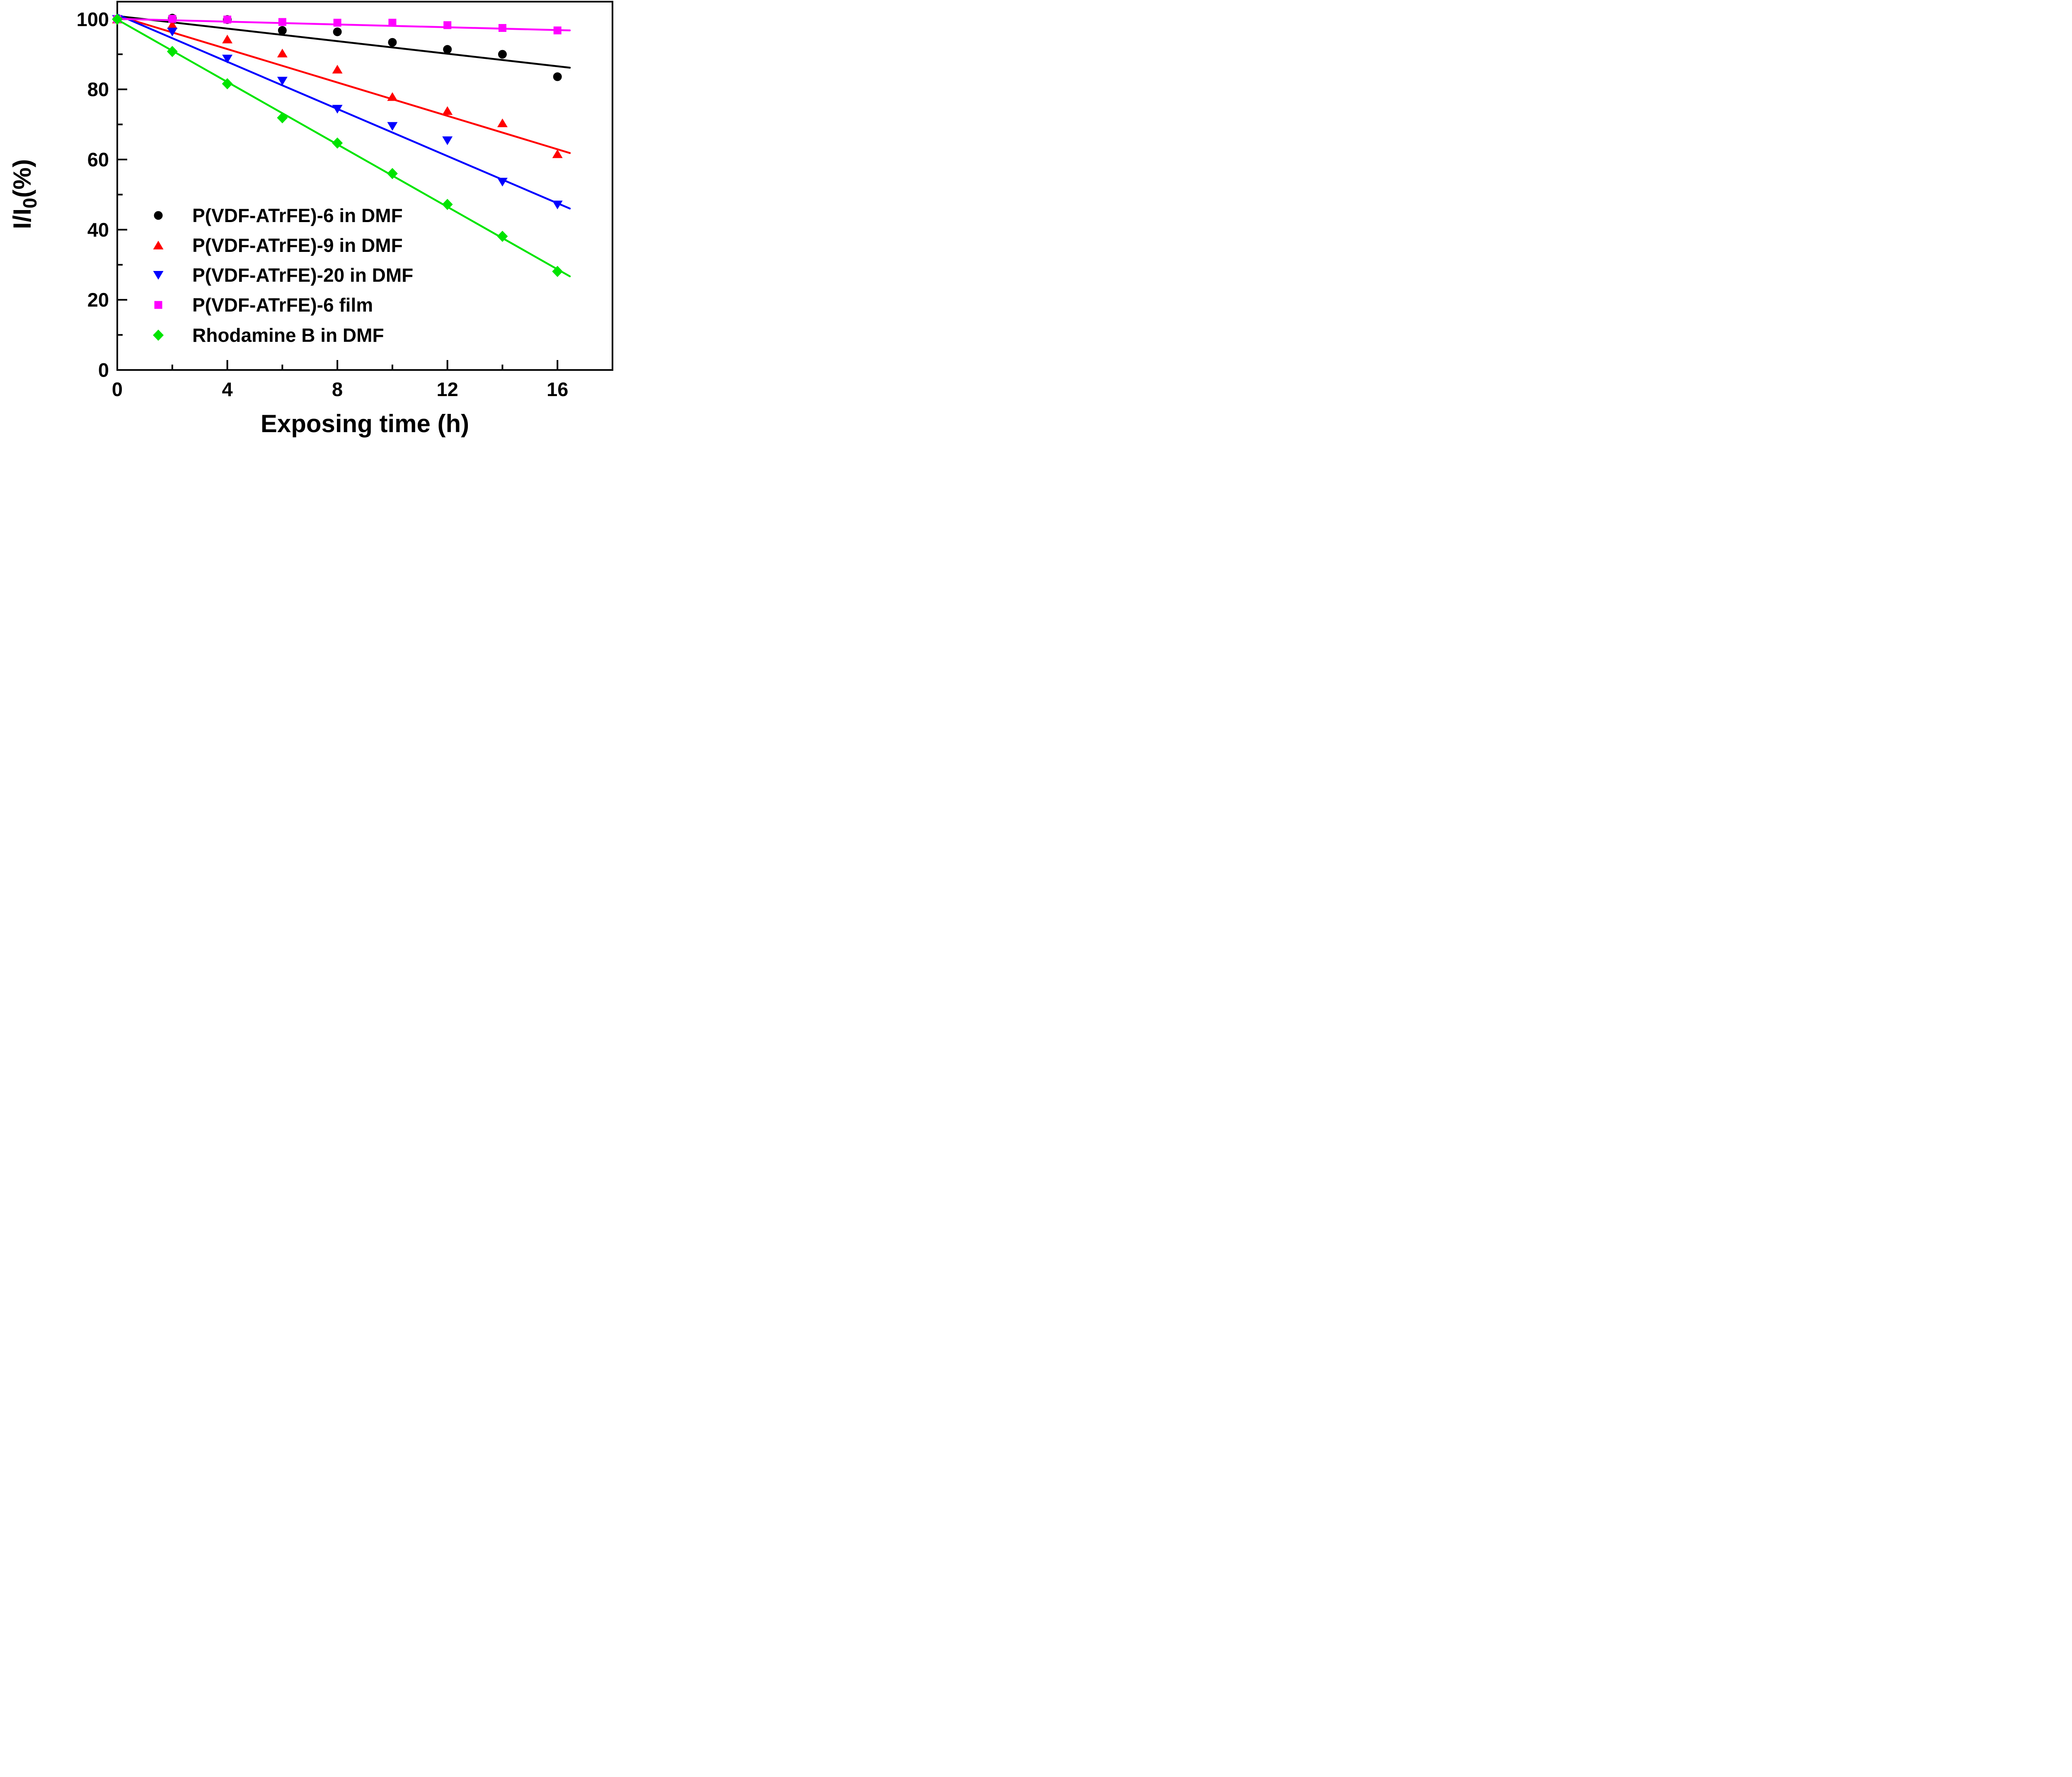  Describe the element at coordinates (98, 230) in the screenshot. I see `y-tick-label: 40` at that location.